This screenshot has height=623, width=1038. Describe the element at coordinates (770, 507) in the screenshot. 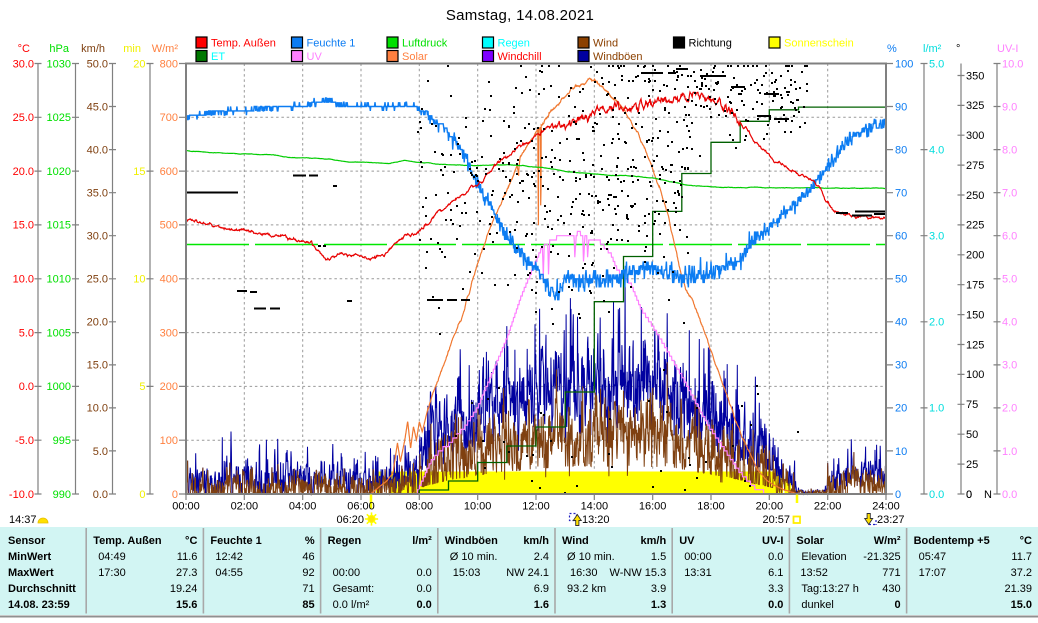

I see `svg-text: 20:00` at that location.